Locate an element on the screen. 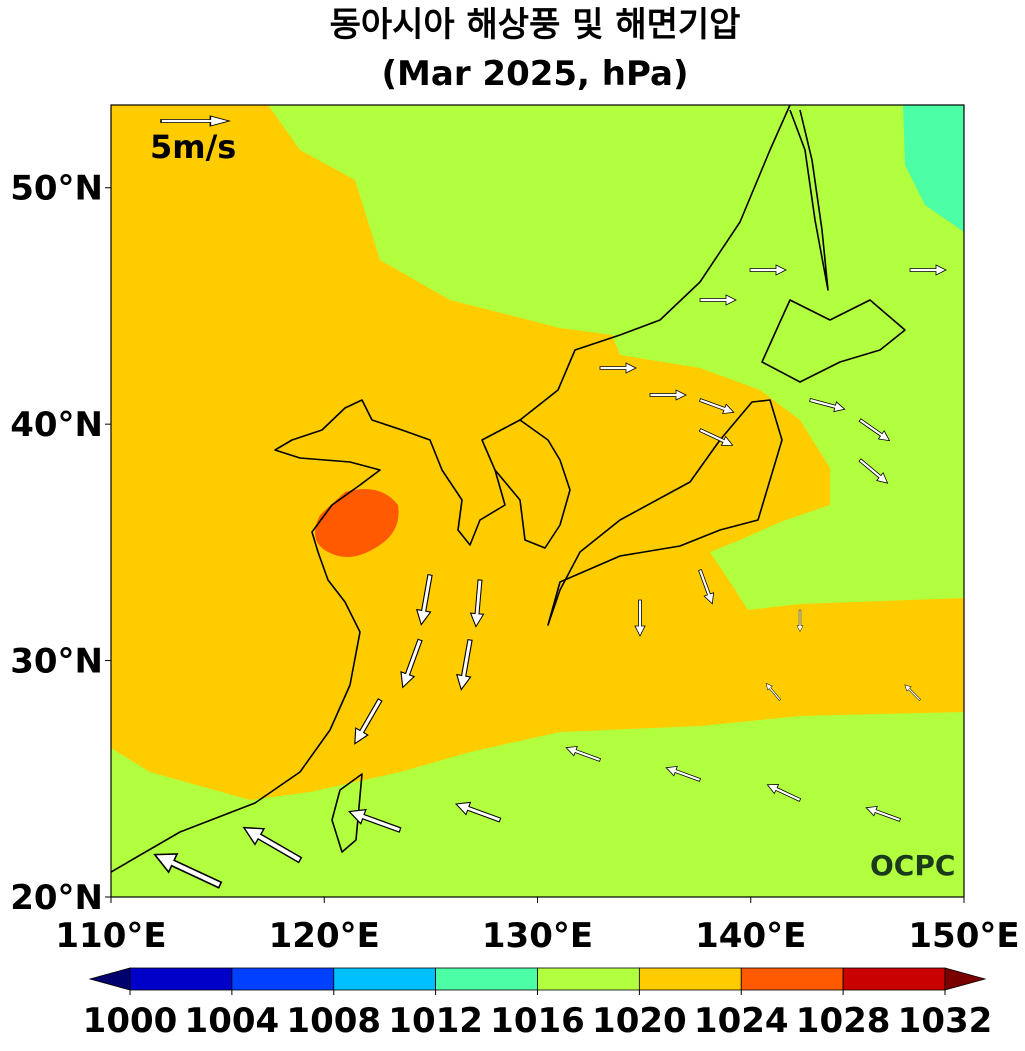 The image size is (1025, 1051). colorbar-tick-label: 1020 is located at coordinates (639, 1021).